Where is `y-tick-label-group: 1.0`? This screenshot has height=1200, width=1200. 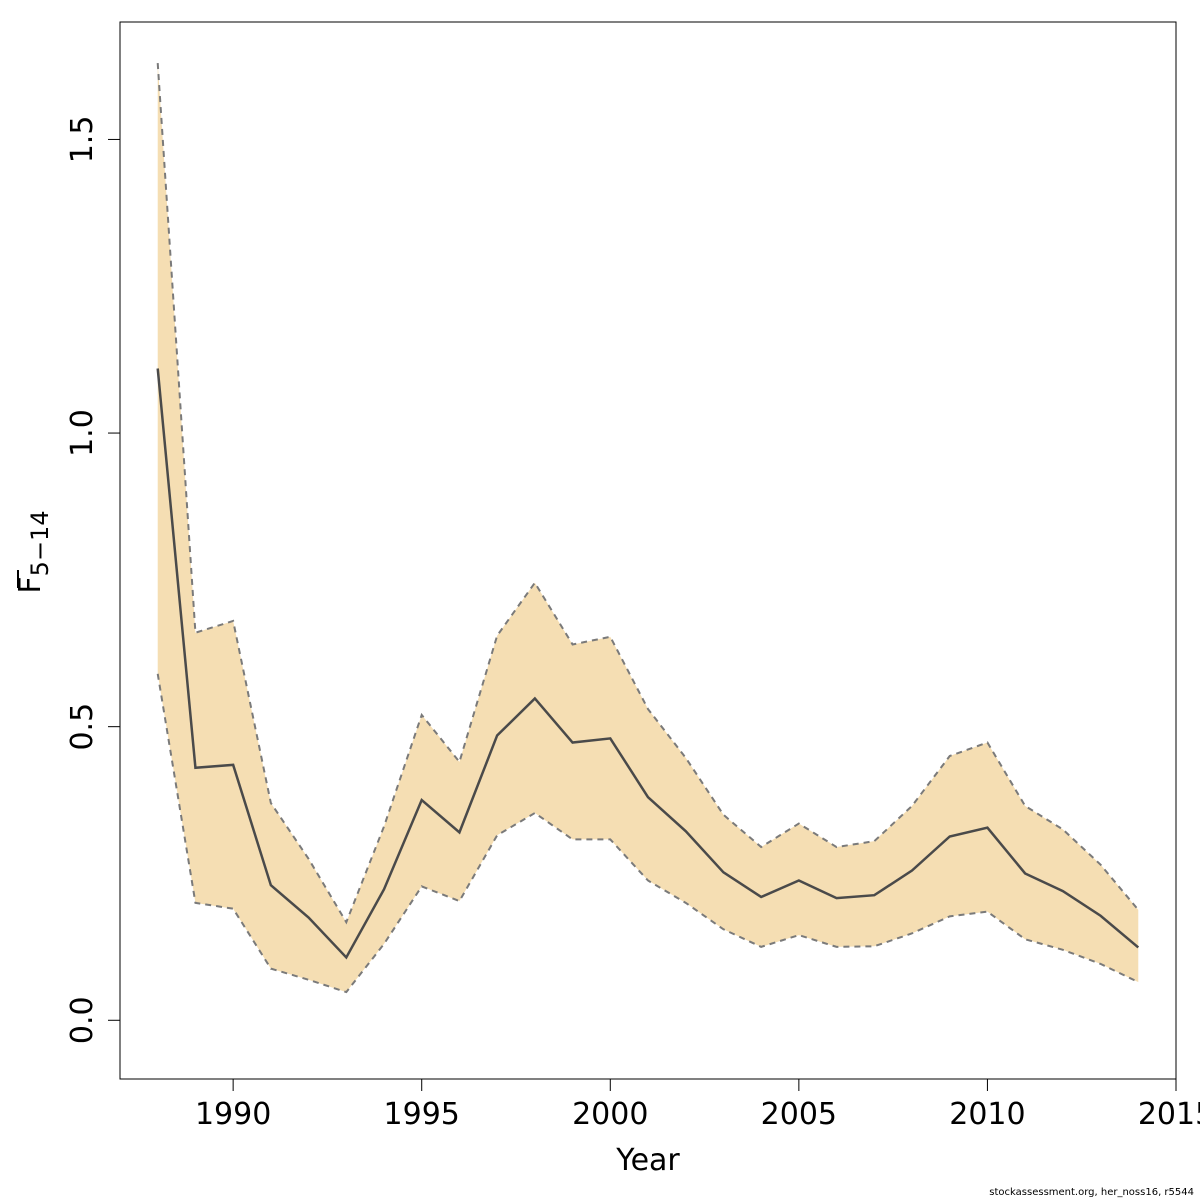 y-tick-label-group: 1.0 is located at coordinates (82, 433).